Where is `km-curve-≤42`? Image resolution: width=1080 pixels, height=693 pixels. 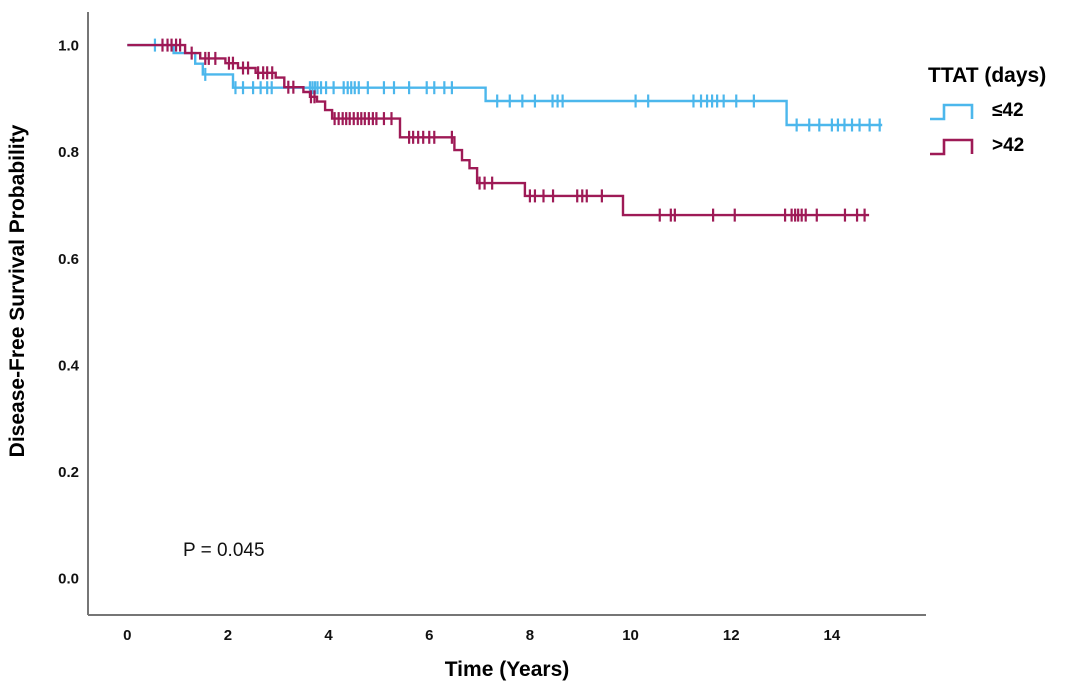
km-curve-≤42 is located at coordinates (505, 85).